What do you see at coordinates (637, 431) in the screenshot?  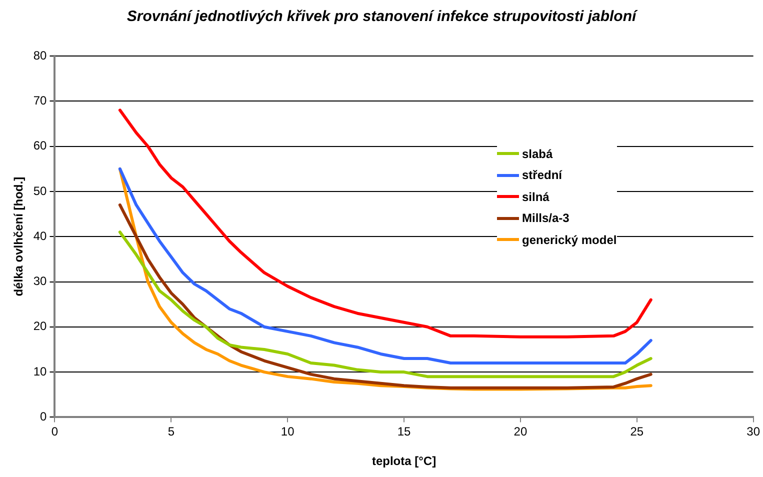 I see `x-tick-label: 25` at bounding box center [637, 431].